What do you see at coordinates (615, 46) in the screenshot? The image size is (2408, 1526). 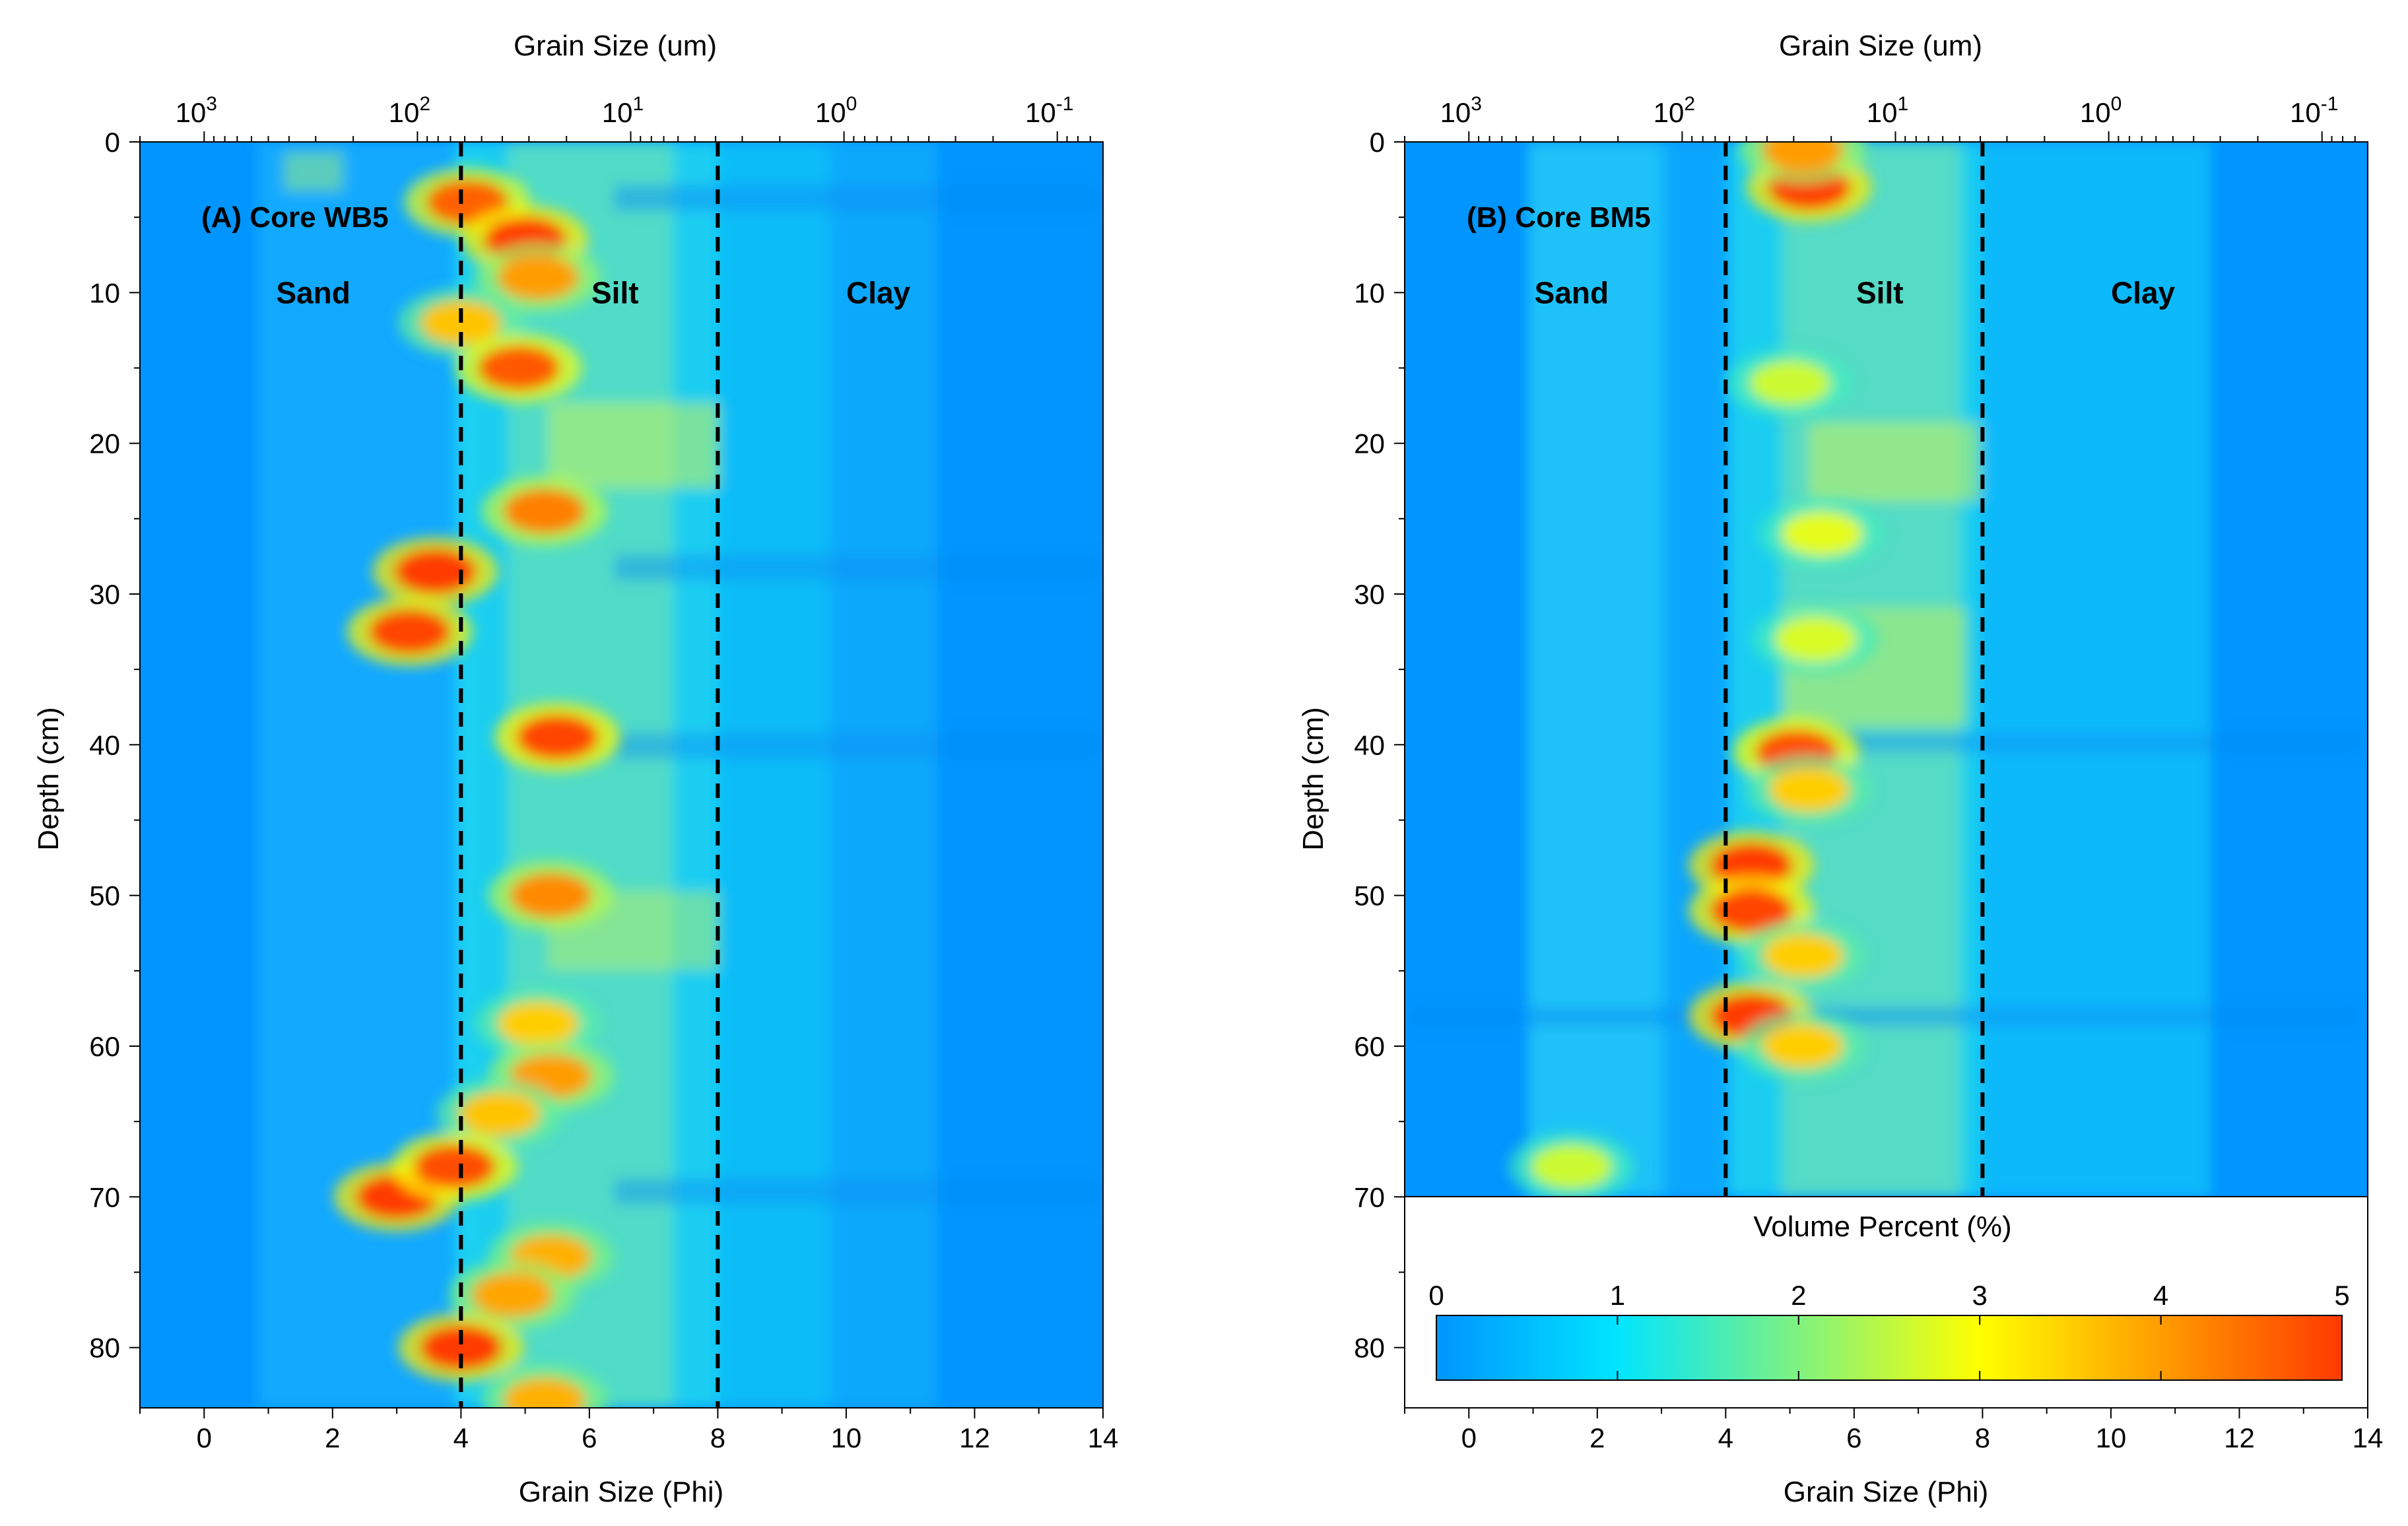 I see `x2label-a: Grain Size (um)` at bounding box center [615, 46].